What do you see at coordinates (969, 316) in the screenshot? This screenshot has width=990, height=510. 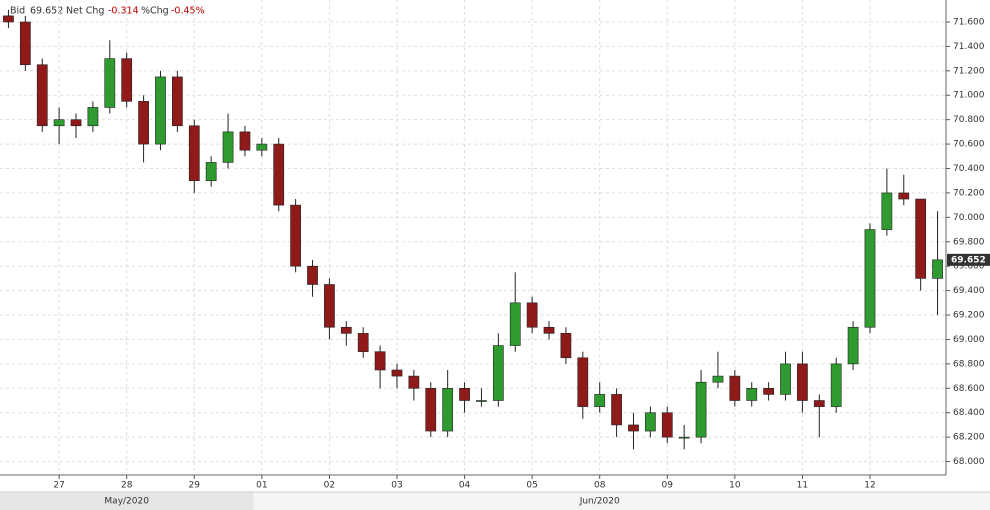 I see `y-tick-label: 69.200` at bounding box center [969, 316].